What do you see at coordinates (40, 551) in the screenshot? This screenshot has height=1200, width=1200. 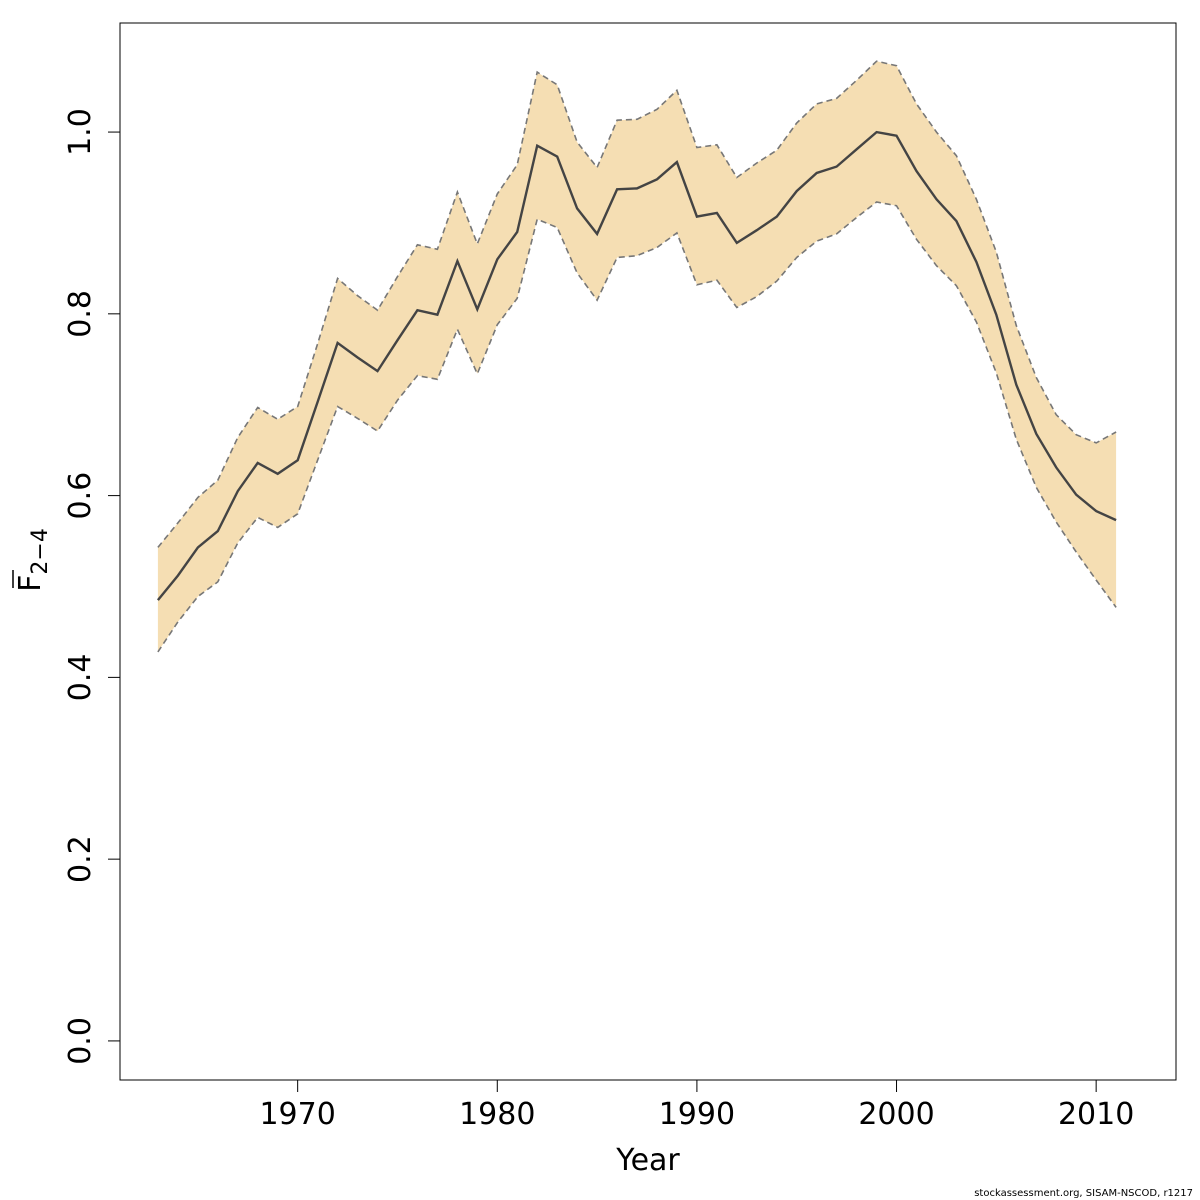 I see `y-axis-title-sub: 2−4` at bounding box center [40, 551].